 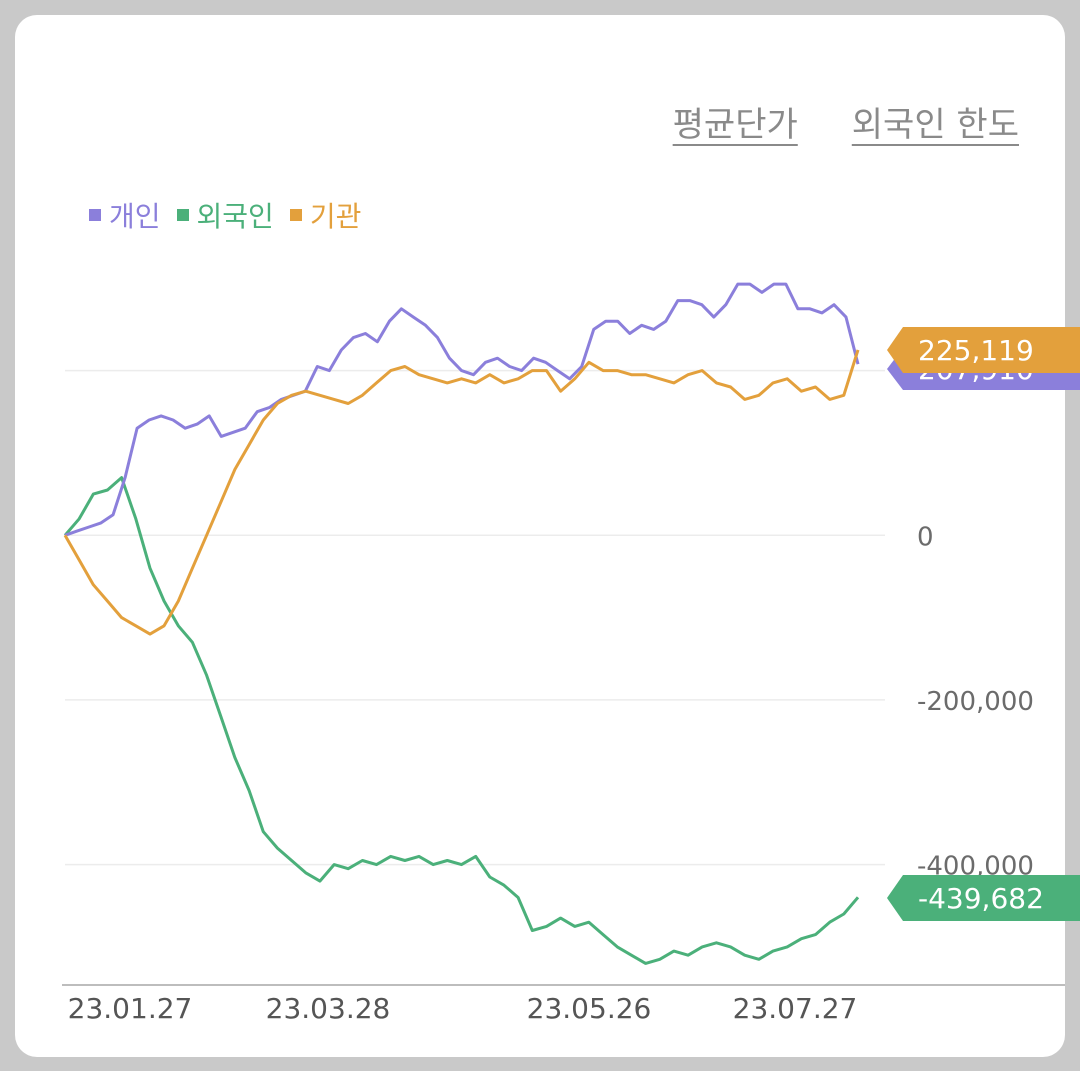 What do you see at coordinates (295, 215) in the screenshot?
I see `legend-swatch-institution` at bounding box center [295, 215].